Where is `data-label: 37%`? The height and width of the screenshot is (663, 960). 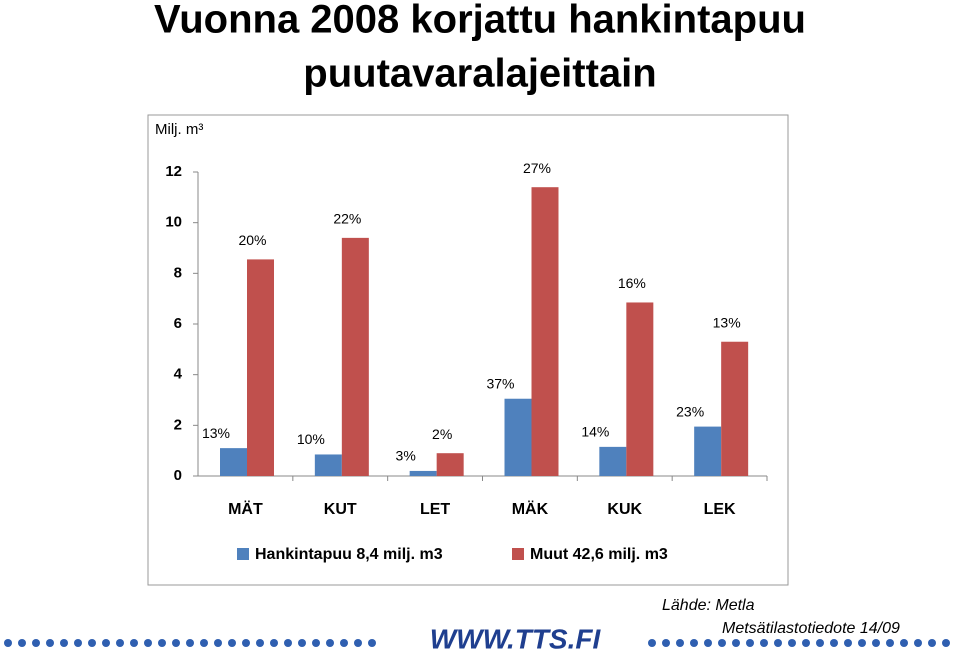 data-label: 37% is located at coordinates (500, 383).